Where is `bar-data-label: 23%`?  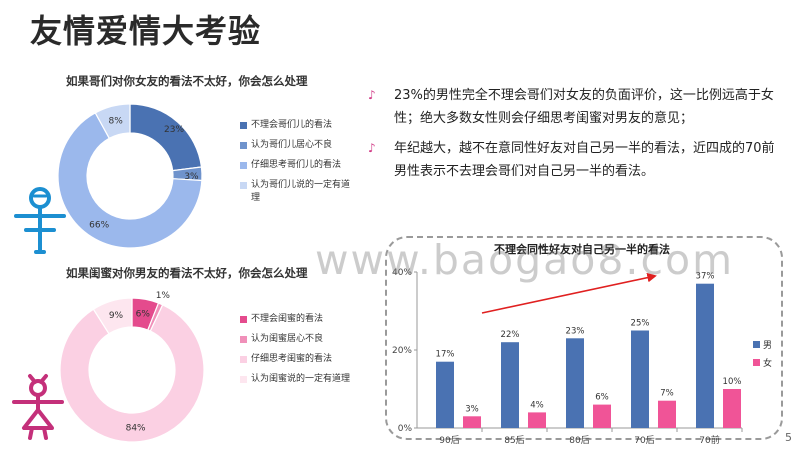
bar-data-label: 23% is located at coordinates (575, 331).